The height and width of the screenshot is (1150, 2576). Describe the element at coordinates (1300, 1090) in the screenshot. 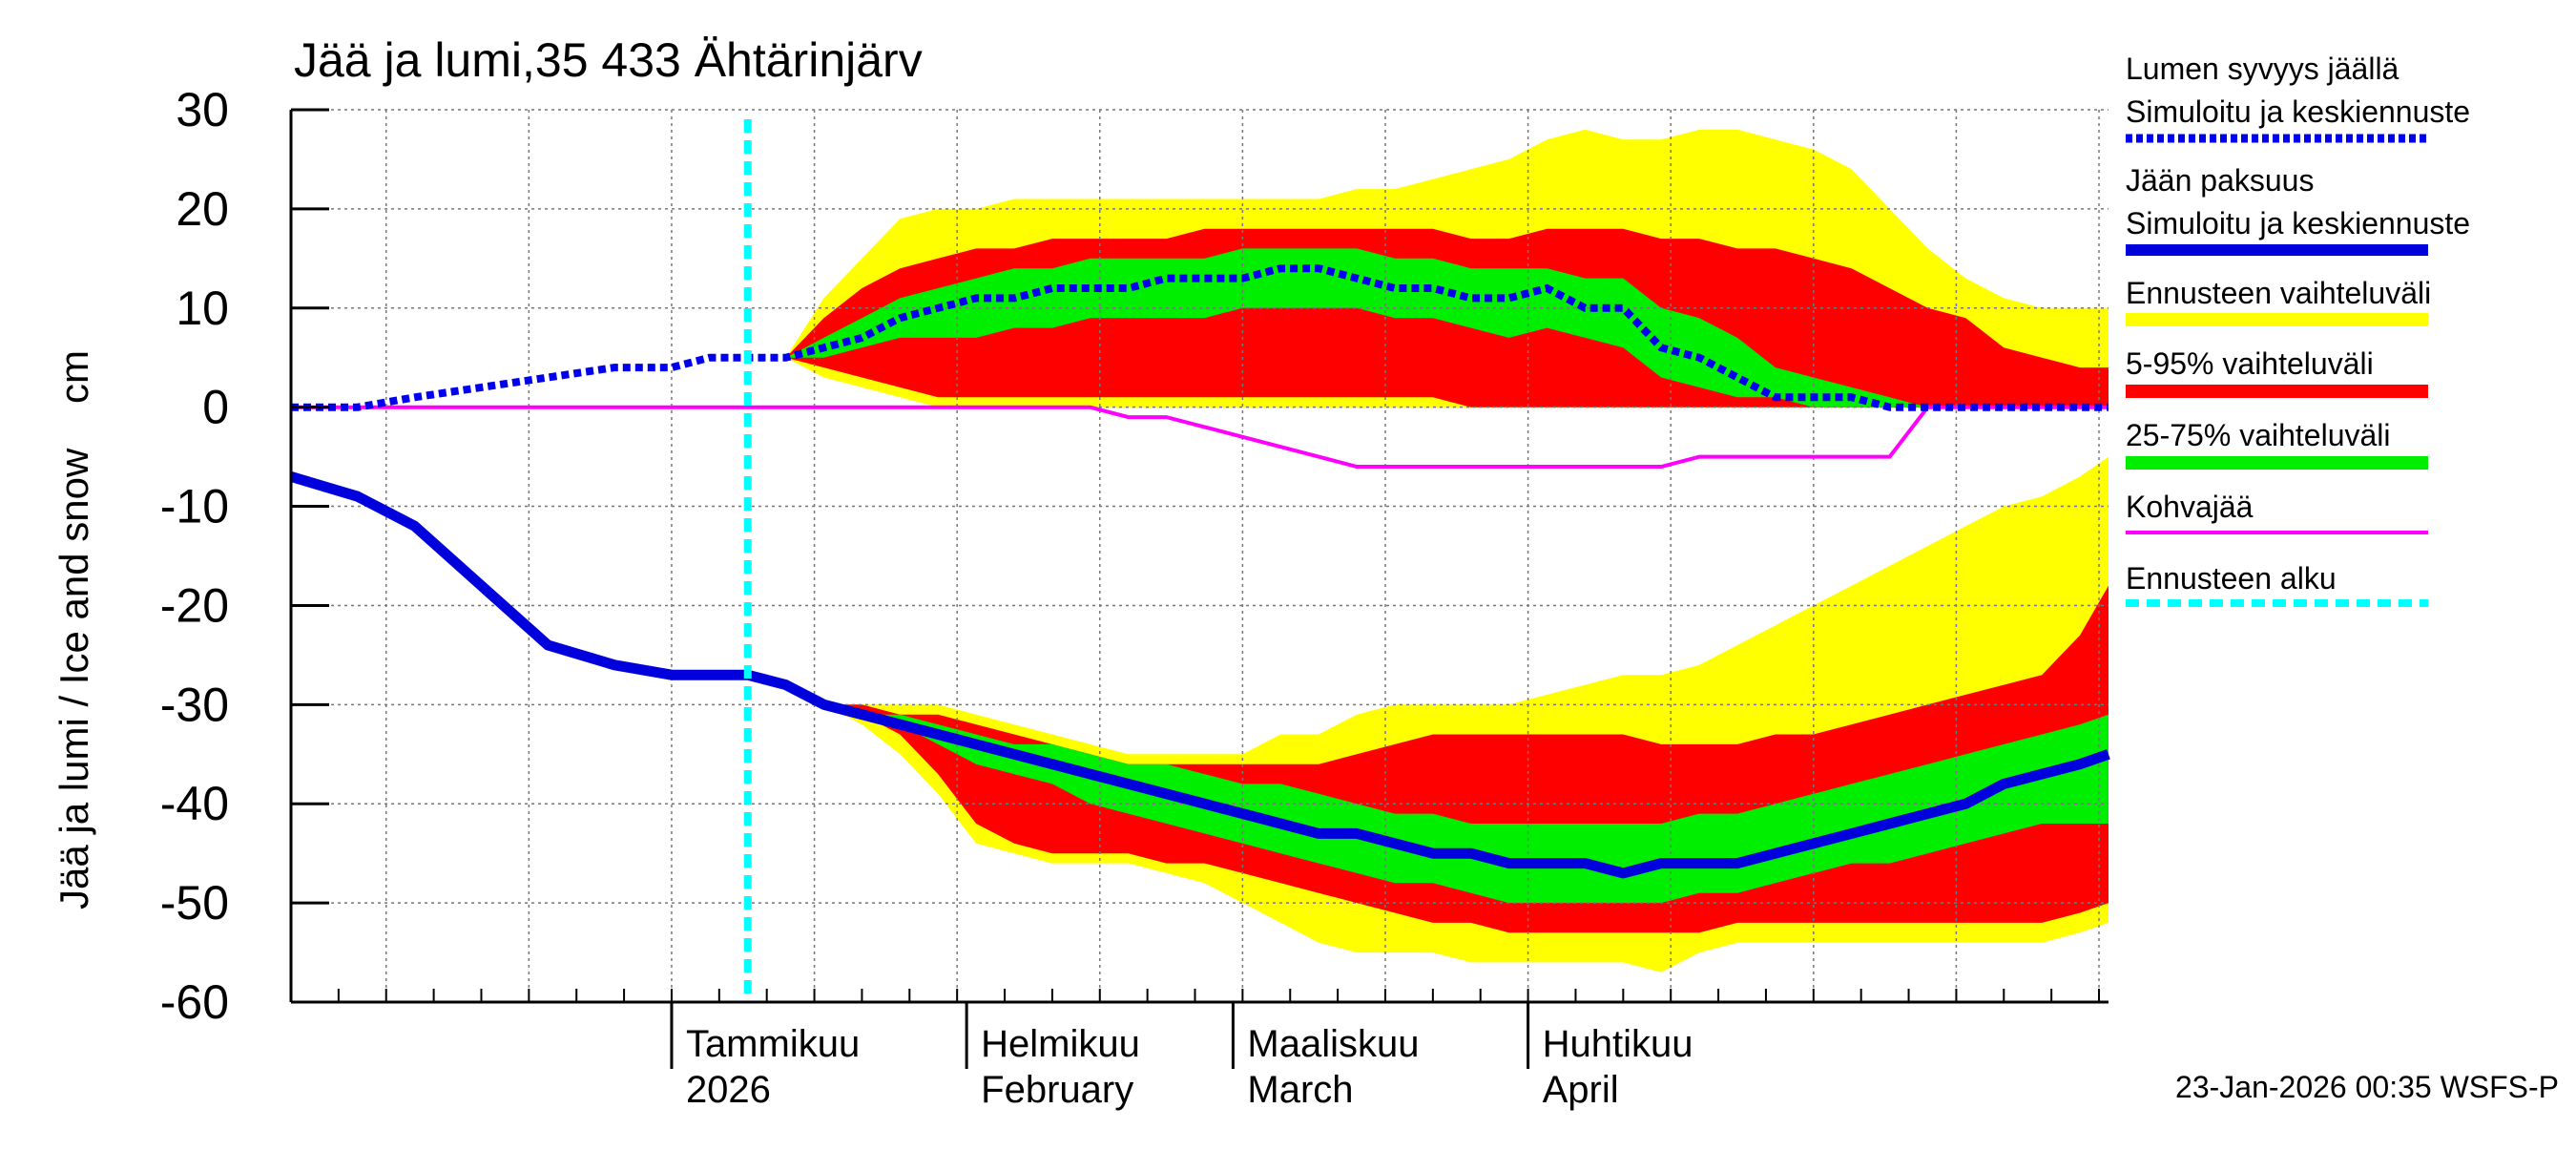

I see `month-label-en: March` at that location.